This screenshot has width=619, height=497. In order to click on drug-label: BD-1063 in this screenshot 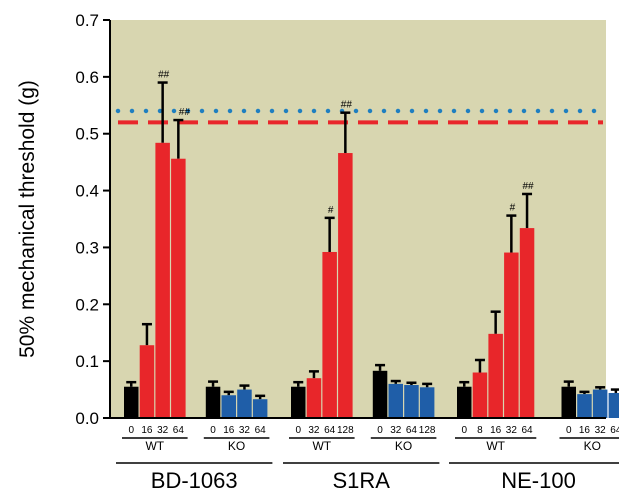, I will do `click(194, 480)`.